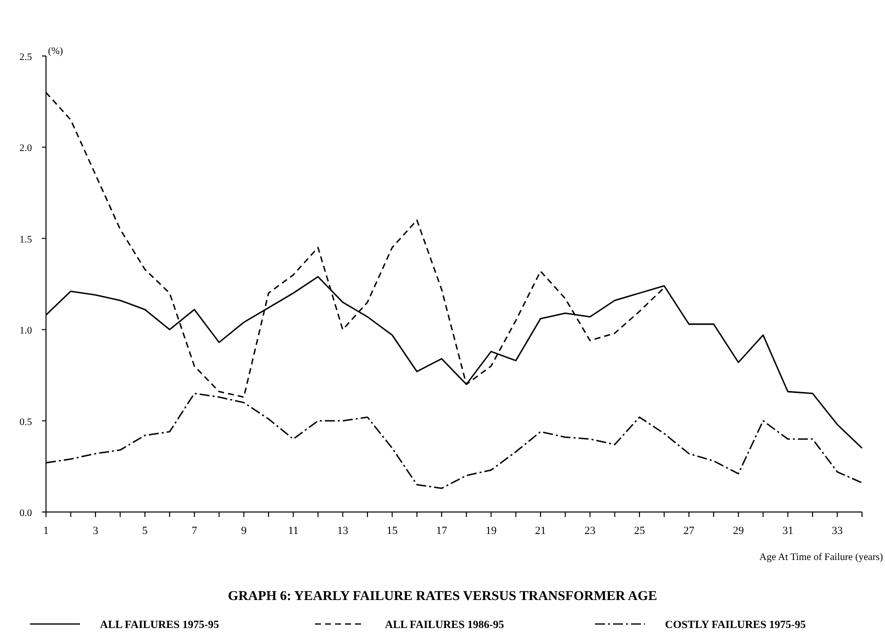 The width and height of the screenshot is (885, 639). What do you see at coordinates (492, 531) in the screenshot?
I see `x-tick-label: 19` at bounding box center [492, 531].